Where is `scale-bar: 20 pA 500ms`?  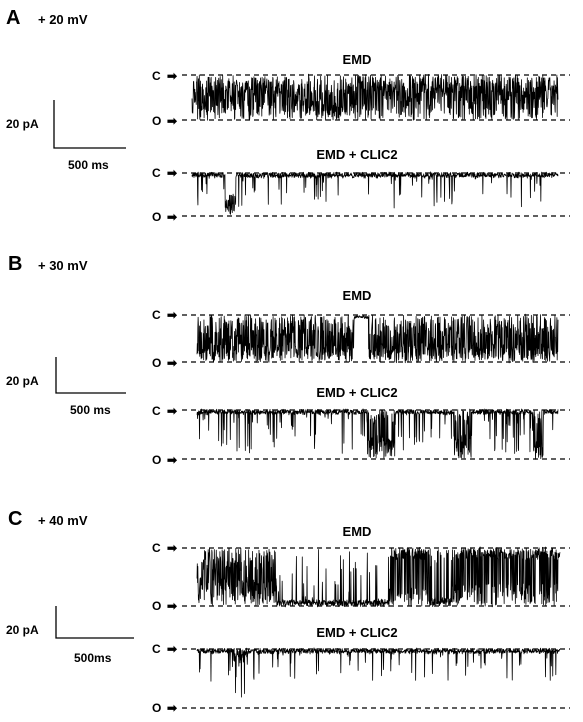 scale-bar: 20 pA 500ms is located at coordinates (70, 635).